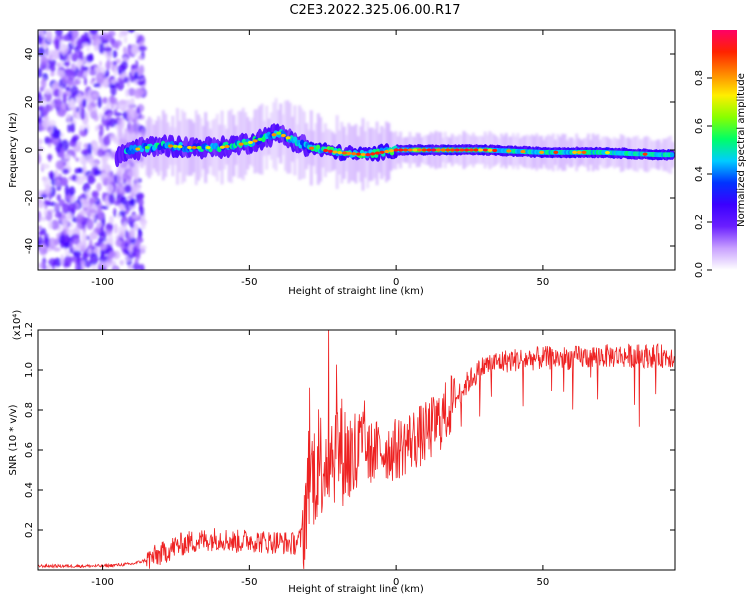 The height and width of the screenshot is (600, 750). What do you see at coordinates (29, 330) in the screenshot?
I see `snr-y-tick-label: 1.2` at bounding box center [29, 330].